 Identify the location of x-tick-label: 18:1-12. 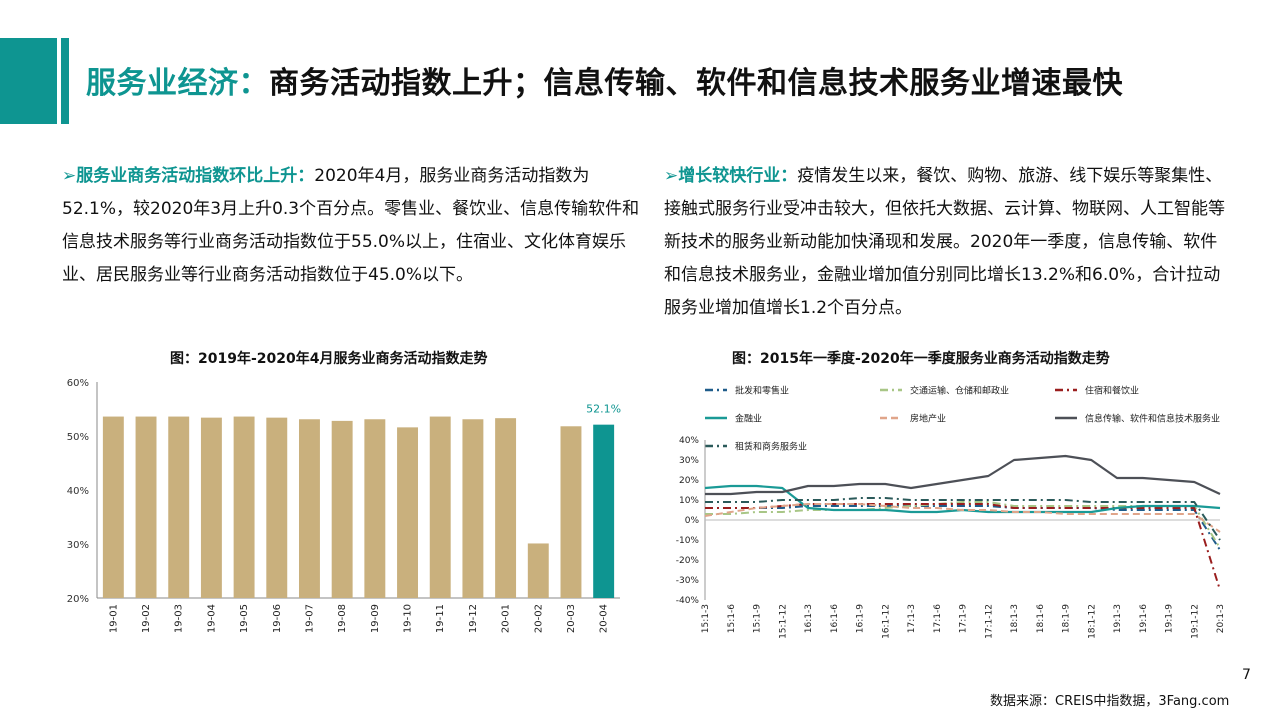
(1092, 621).